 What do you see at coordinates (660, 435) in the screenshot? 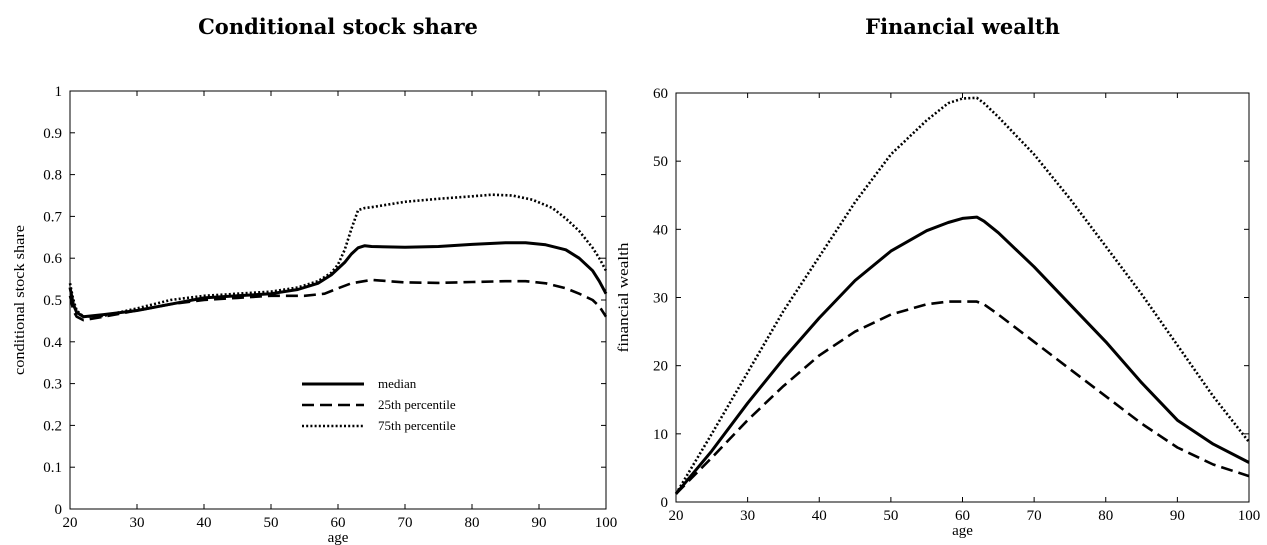
I see `y-tick-label: 10` at bounding box center [660, 435].